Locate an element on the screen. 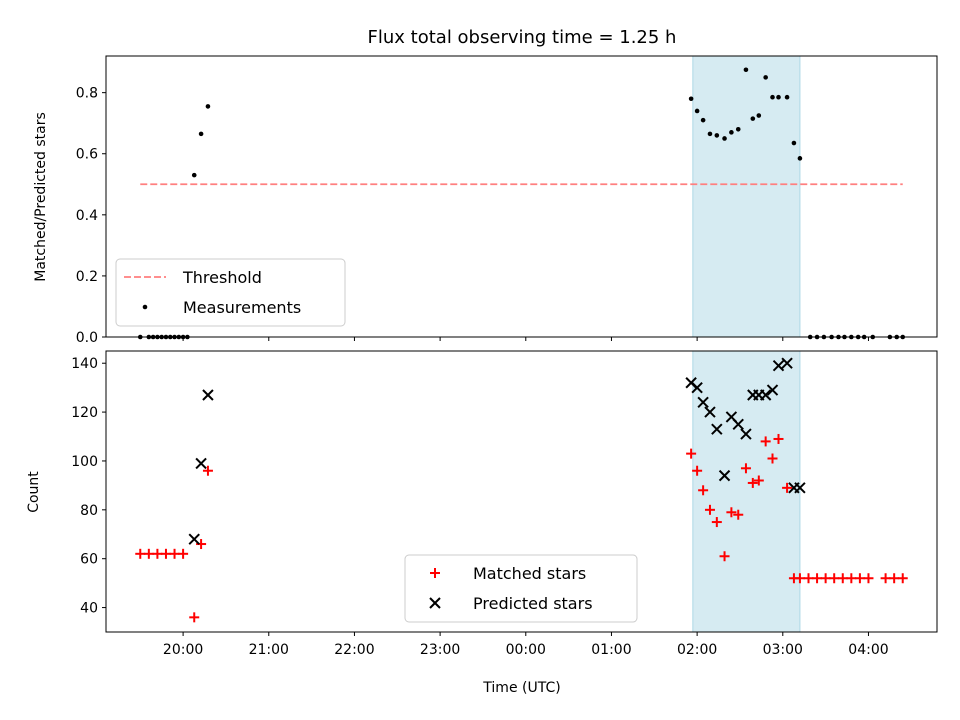  x-tick-label: 21:00 is located at coordinates (269, 650).